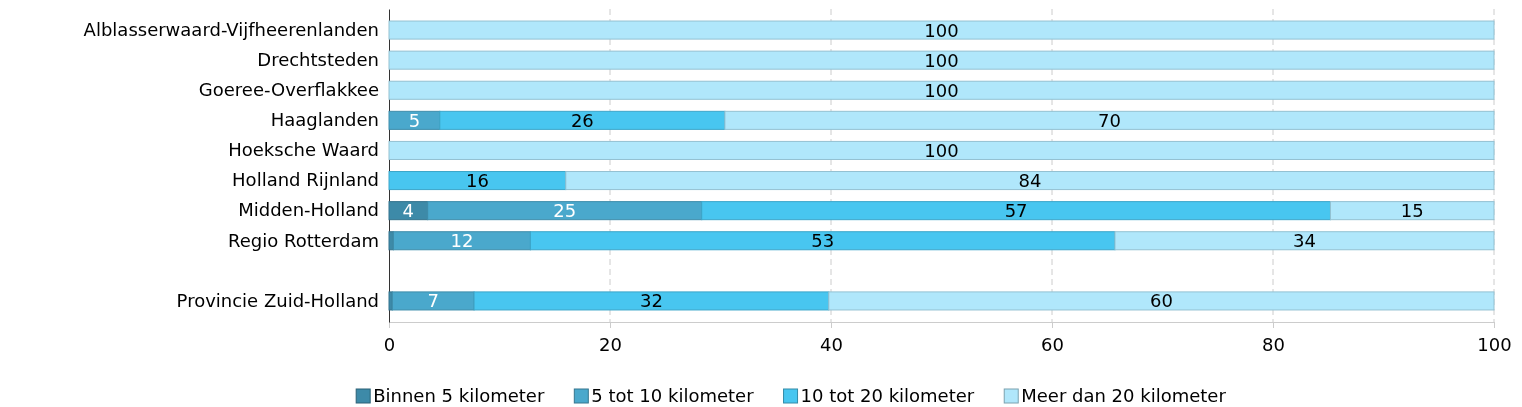 The image size is (1522, 407). I want to click on data-label: 12, so click(462, 241).